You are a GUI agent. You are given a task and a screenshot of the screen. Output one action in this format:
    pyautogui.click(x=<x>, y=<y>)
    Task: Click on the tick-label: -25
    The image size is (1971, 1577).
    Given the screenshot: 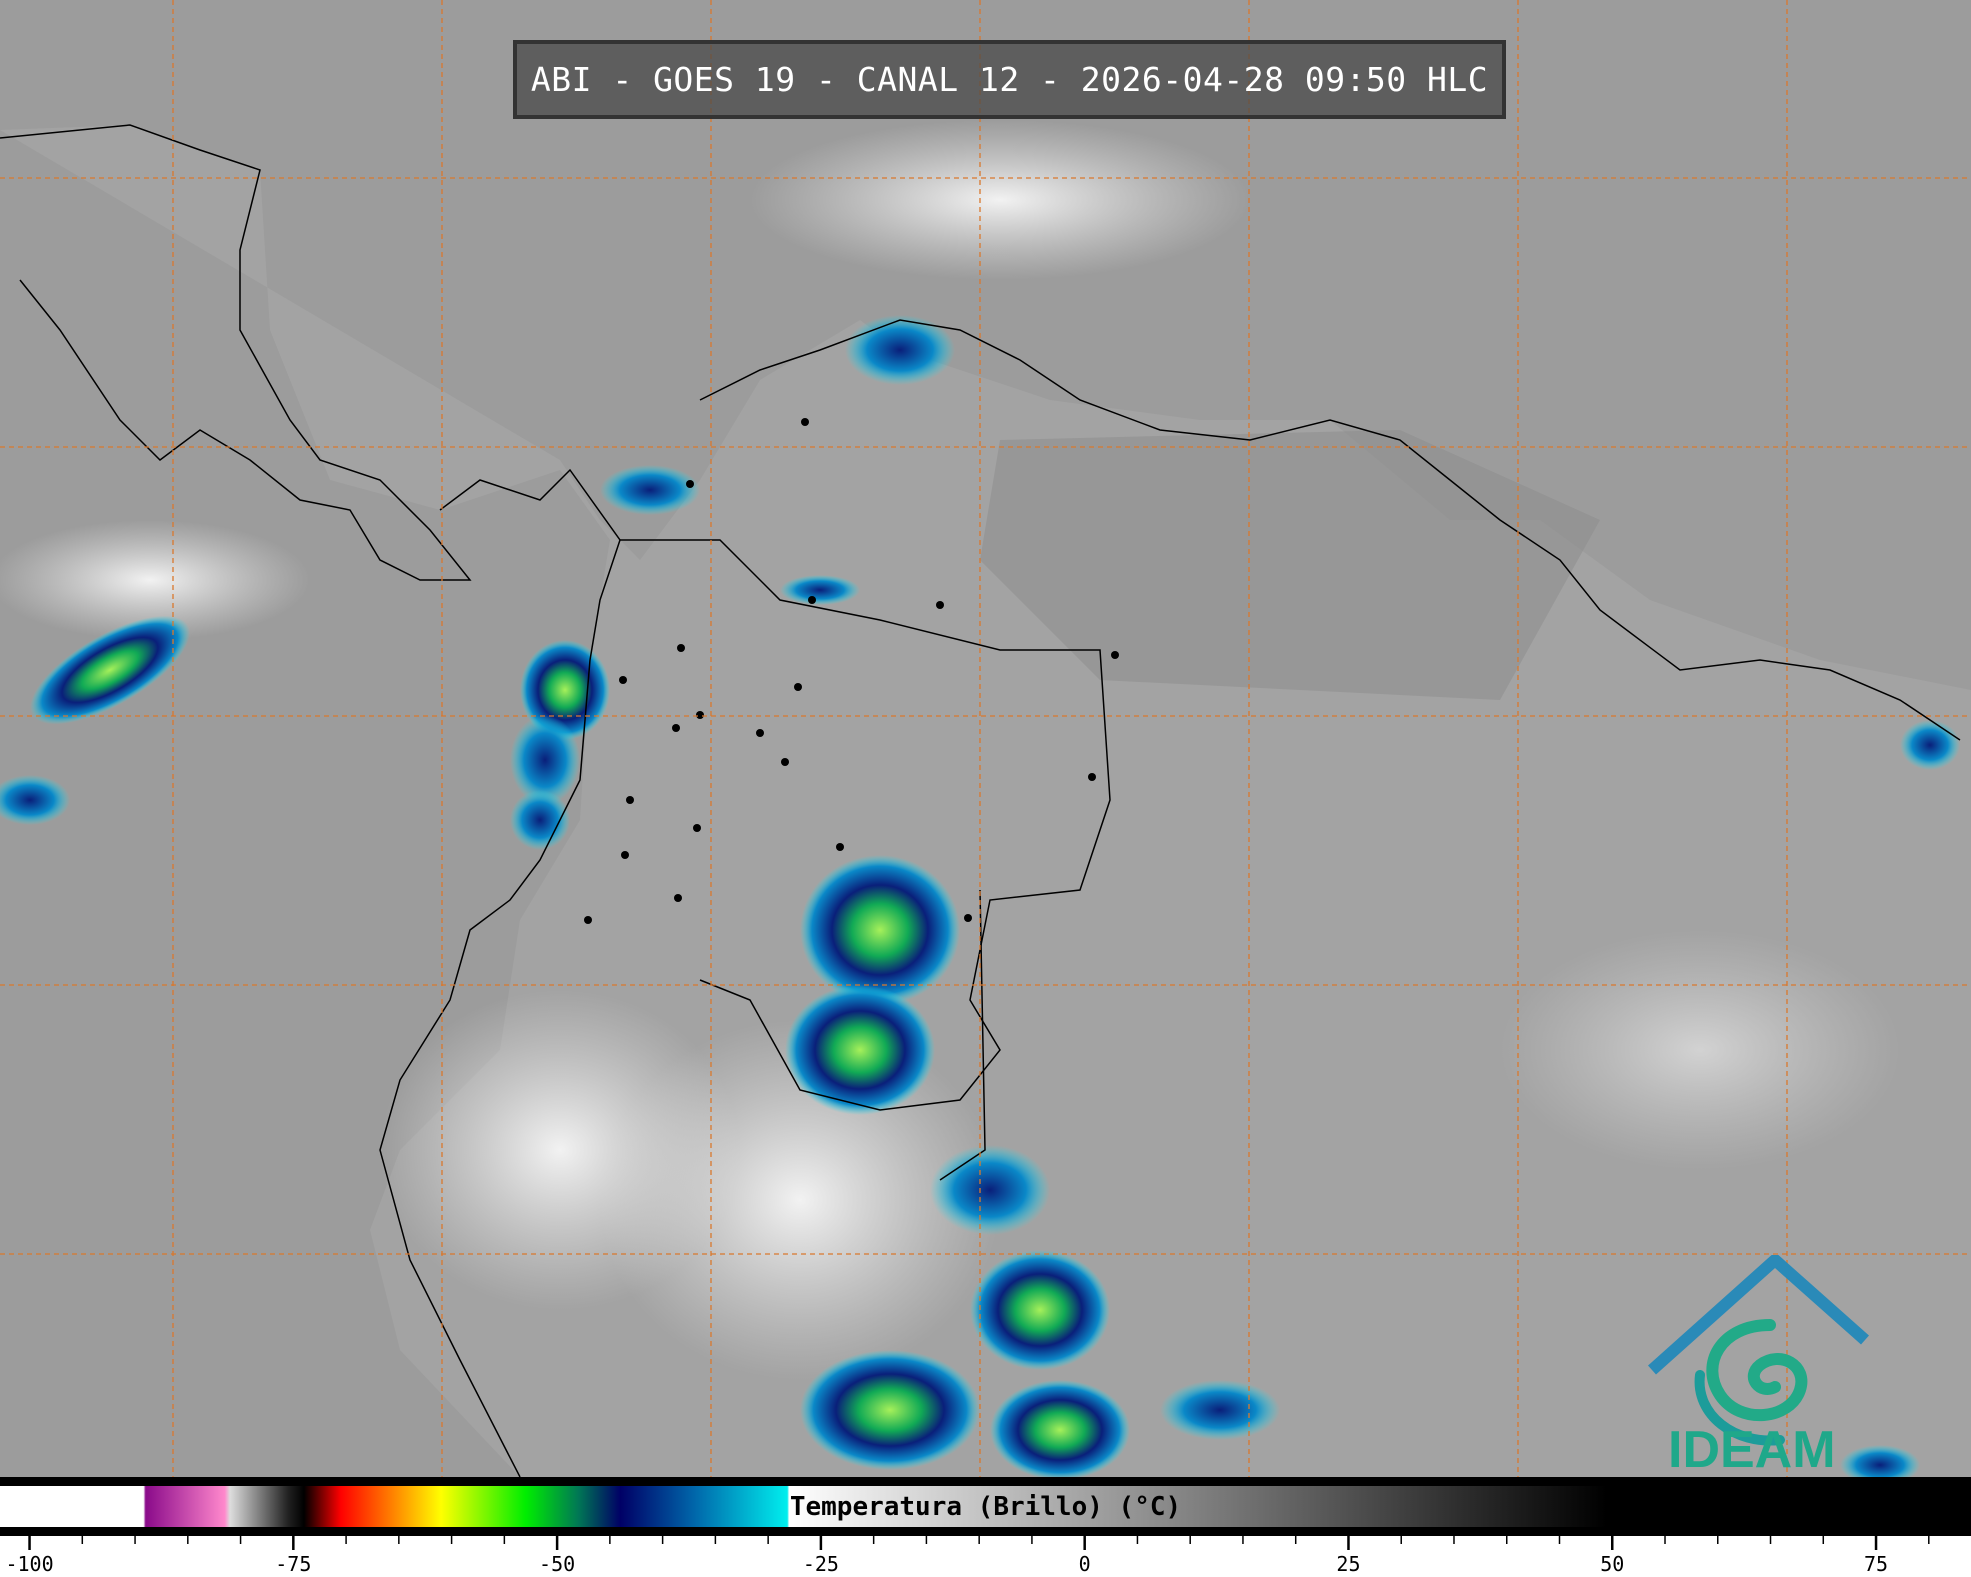 What is the action you would take?
    pyautogui.click(x=821, y=1564)
    